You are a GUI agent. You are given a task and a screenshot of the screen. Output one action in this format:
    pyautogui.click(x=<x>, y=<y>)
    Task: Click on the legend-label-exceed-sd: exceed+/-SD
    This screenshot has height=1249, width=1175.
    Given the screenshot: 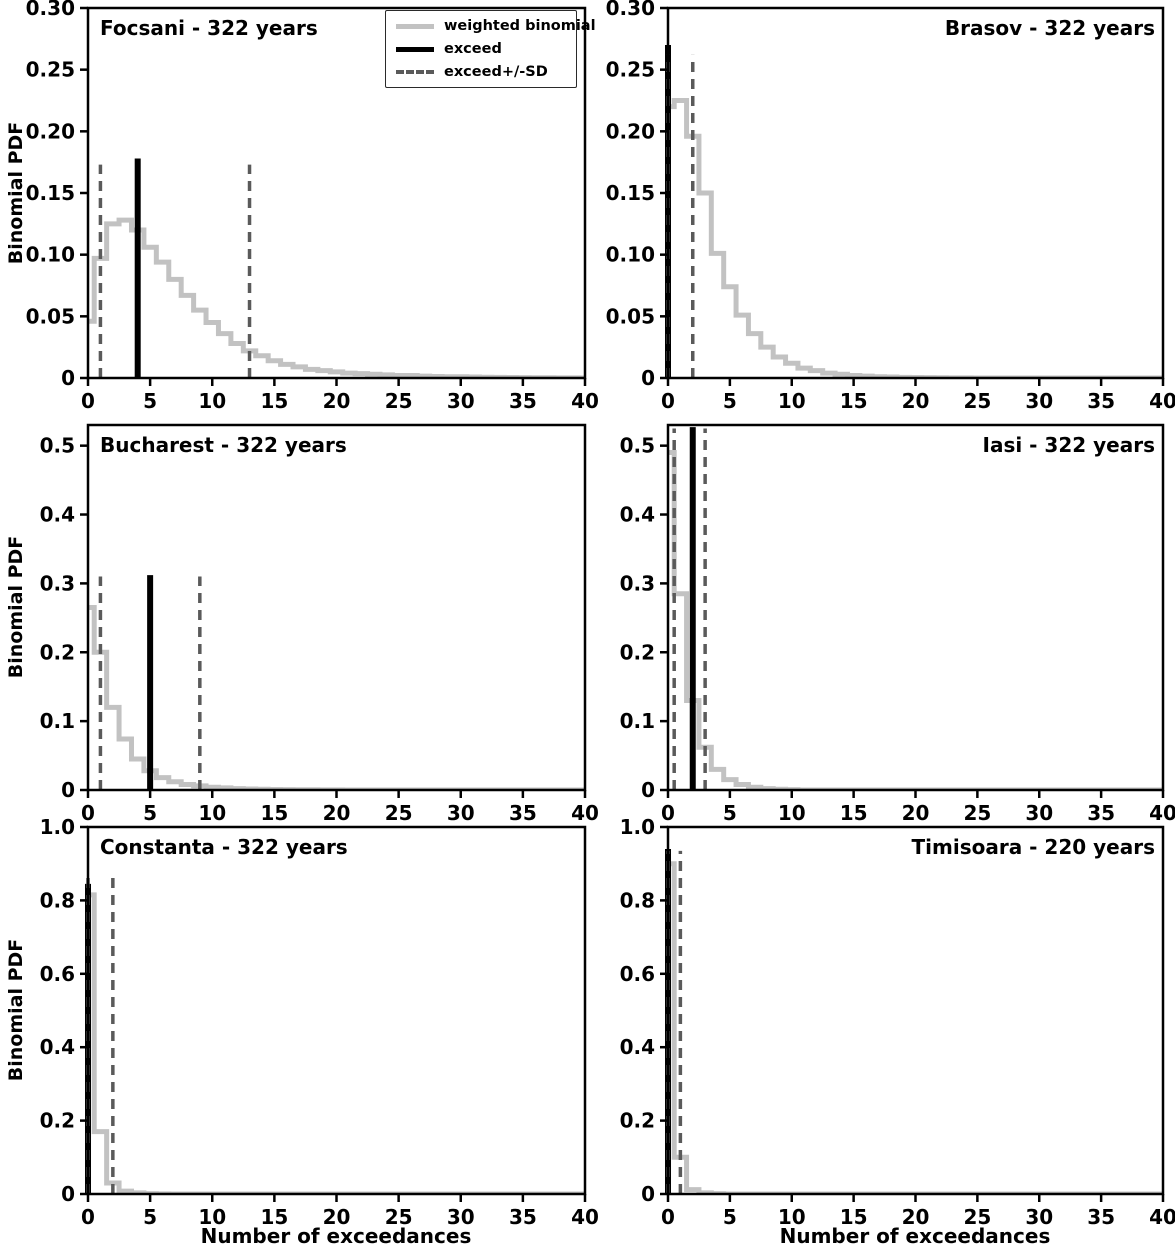 What is the action you would take?
    pyautogui.click(x=496, y=72)
    